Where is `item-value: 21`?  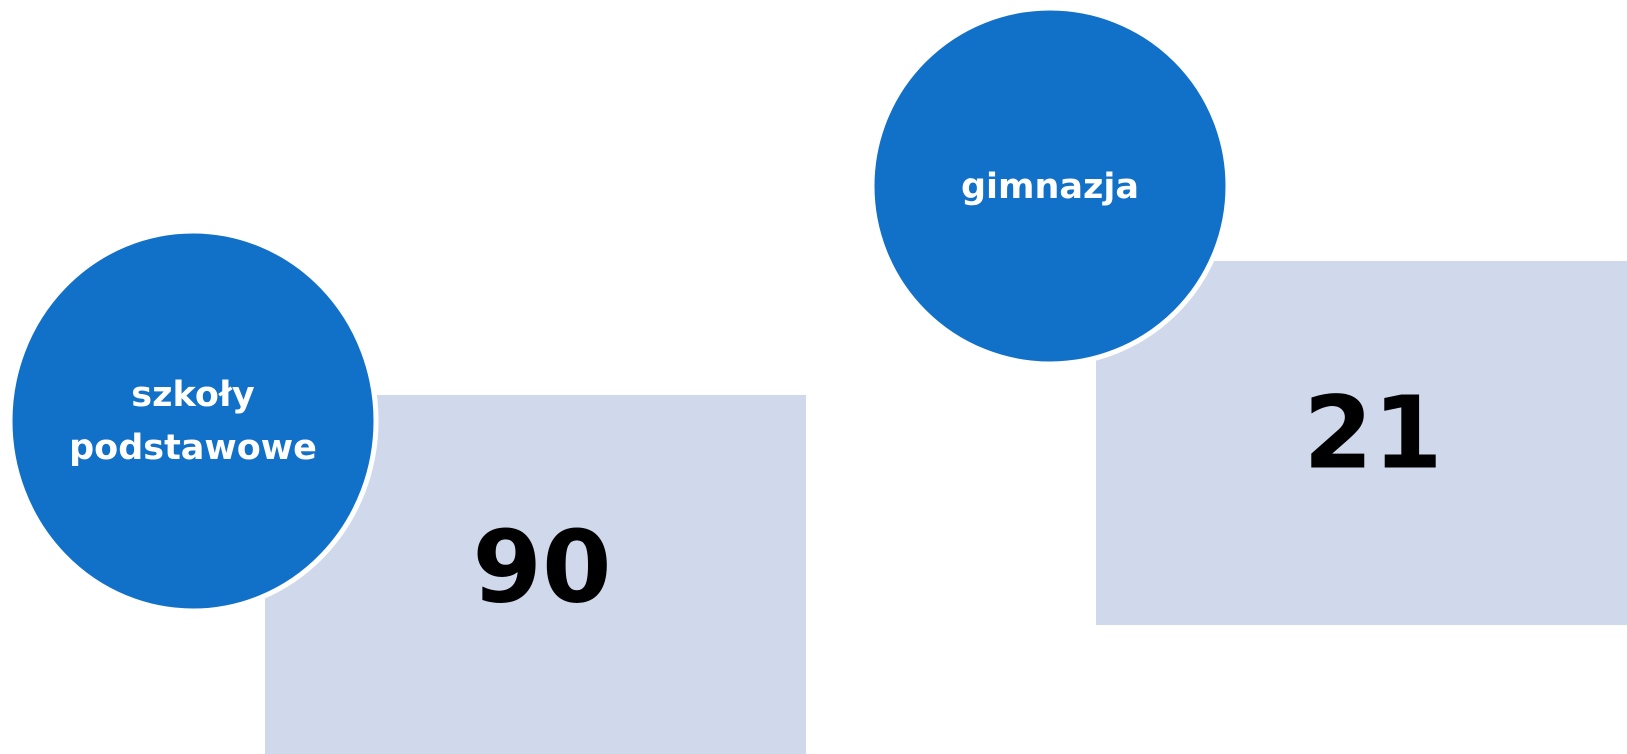 item-value: 21 is located at coordinates (1372, 432).